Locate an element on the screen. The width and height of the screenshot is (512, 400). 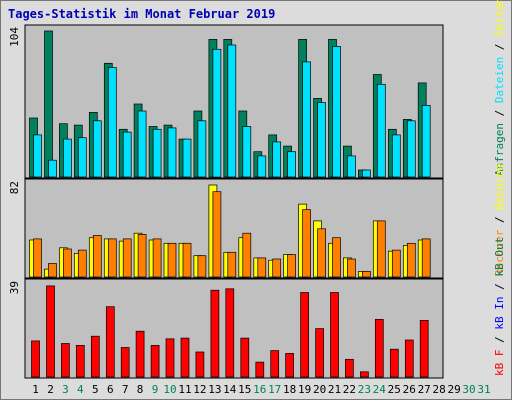
panel-3-legend: kB F / kB In / kB Out is located at coordinates (499, 306).